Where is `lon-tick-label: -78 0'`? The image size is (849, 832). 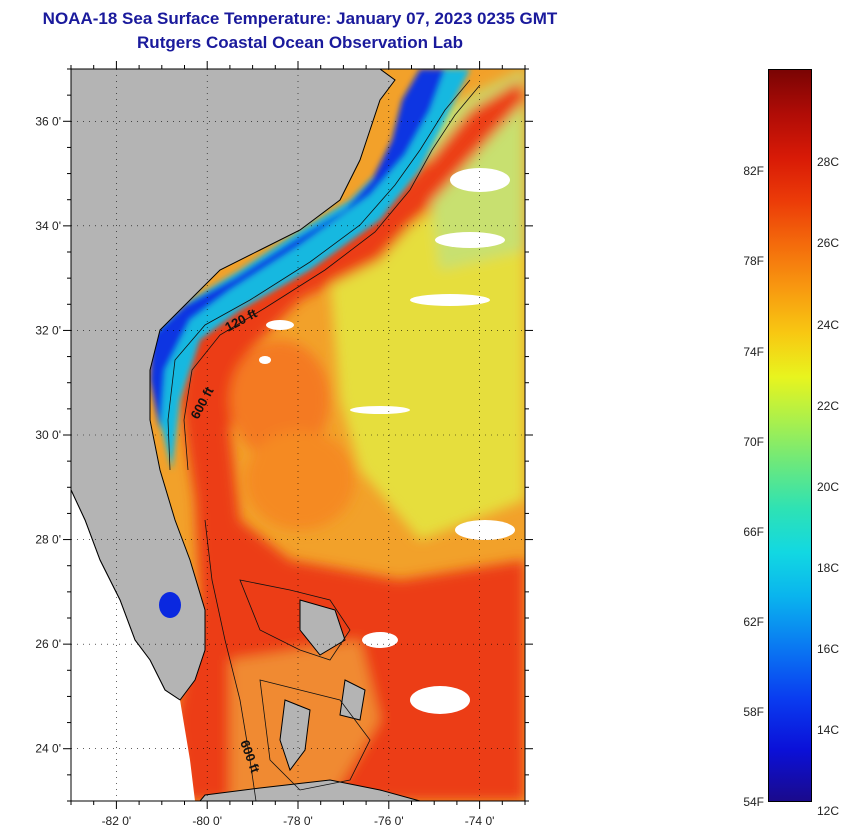 lon-tick-label: -78 0' is located at coordinates (298, 821).